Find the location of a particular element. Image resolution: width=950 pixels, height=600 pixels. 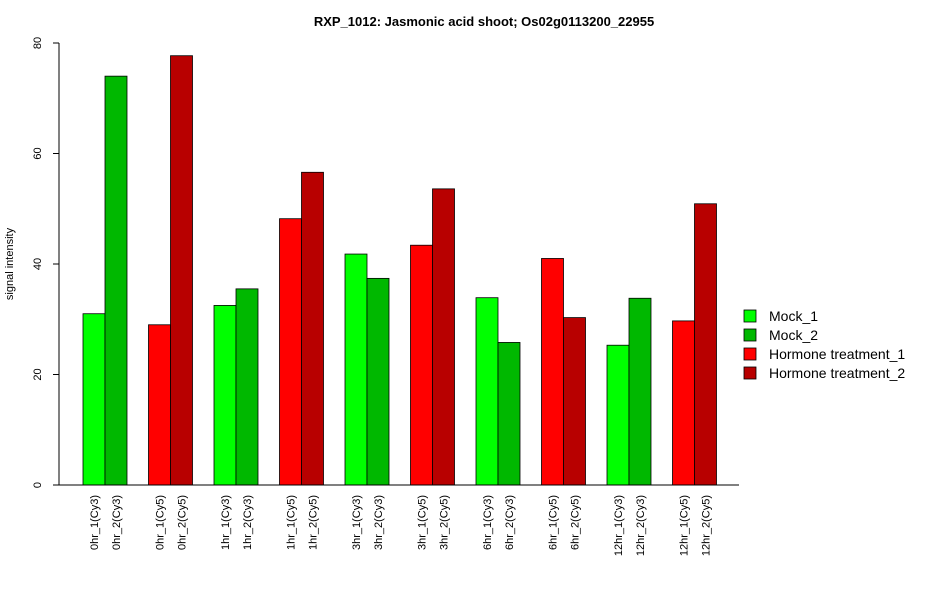

x-tick-label: 1hr_2(Cy3) is located at coordinates (248, 522).